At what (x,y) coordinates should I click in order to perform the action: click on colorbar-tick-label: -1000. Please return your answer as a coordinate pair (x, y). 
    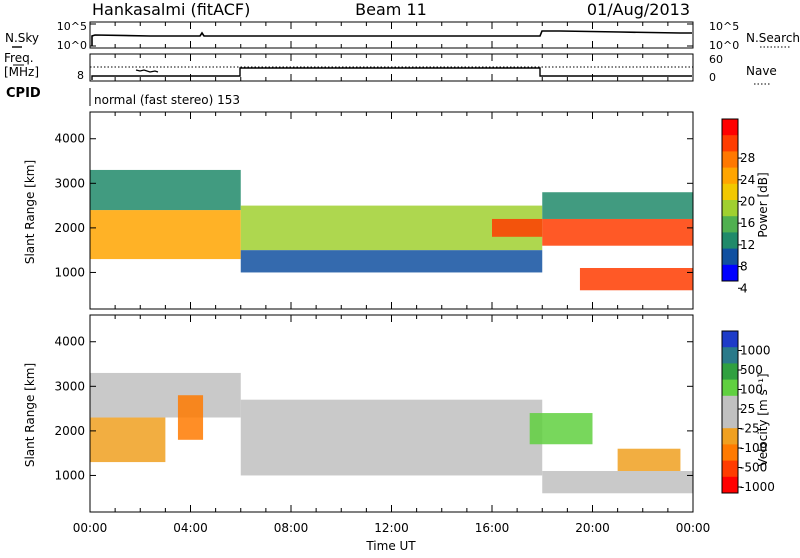
    Looking at the image, I should click on (757, 487).